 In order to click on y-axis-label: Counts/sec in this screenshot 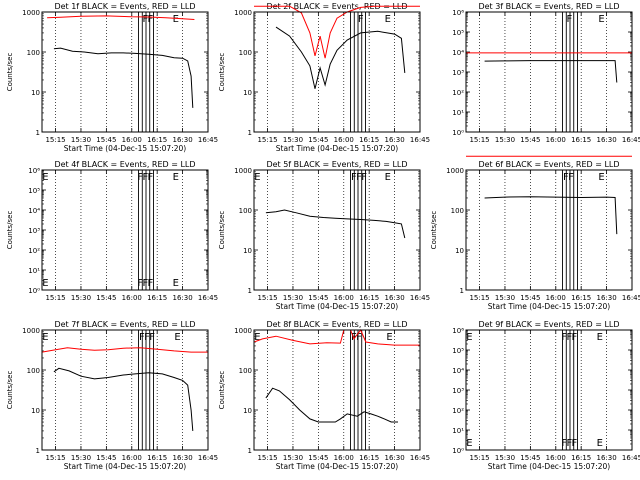, I will do `click(10, 72)`.